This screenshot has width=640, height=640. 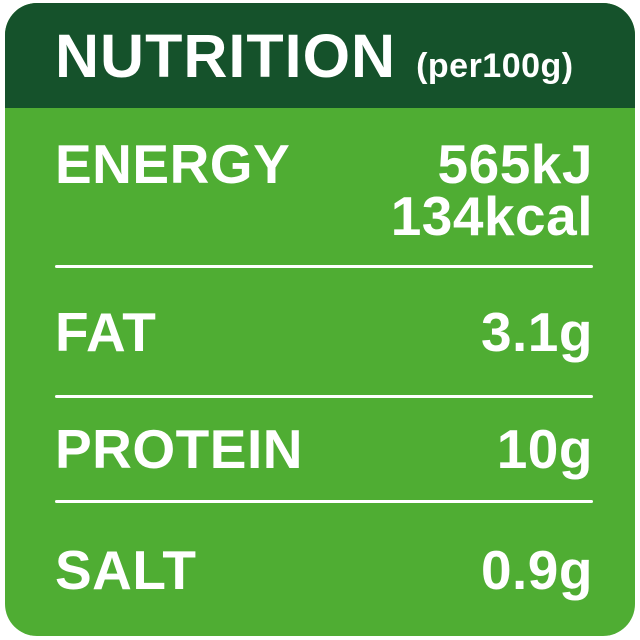 What do you see at coordinates (536, 331) in the screenshot?
I see `row-fat-value: 3.1g` at bounding box center [536, 331].